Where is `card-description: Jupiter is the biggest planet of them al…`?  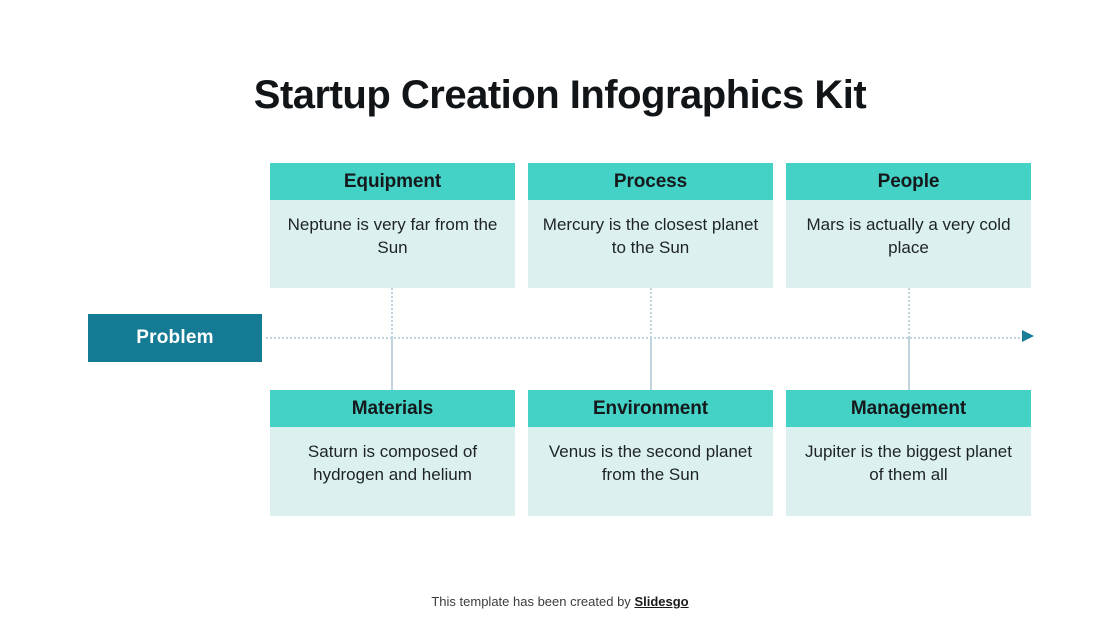
card-description: Jupiter is the biggest planet of them al… is located at coordinates (908, 463).